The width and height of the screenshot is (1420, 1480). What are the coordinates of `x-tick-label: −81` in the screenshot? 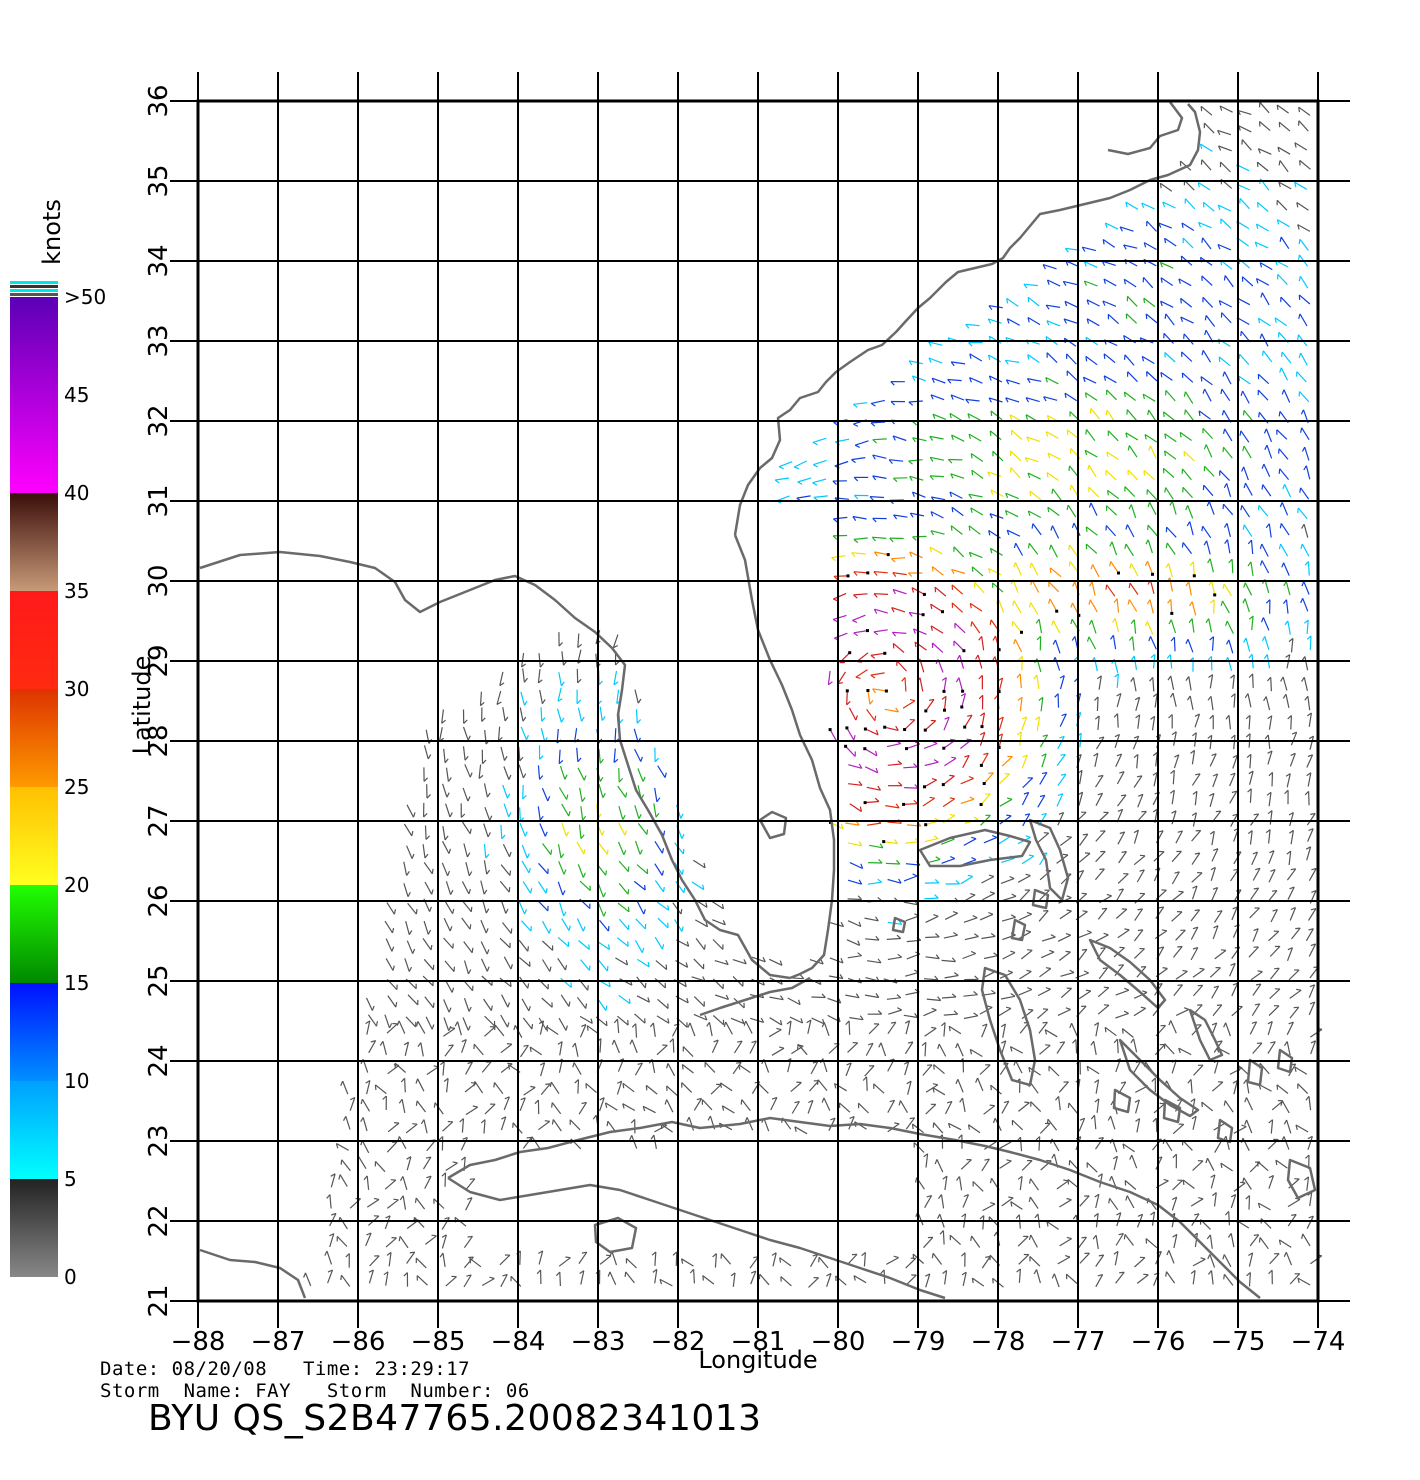 It's located at (758, 1342).